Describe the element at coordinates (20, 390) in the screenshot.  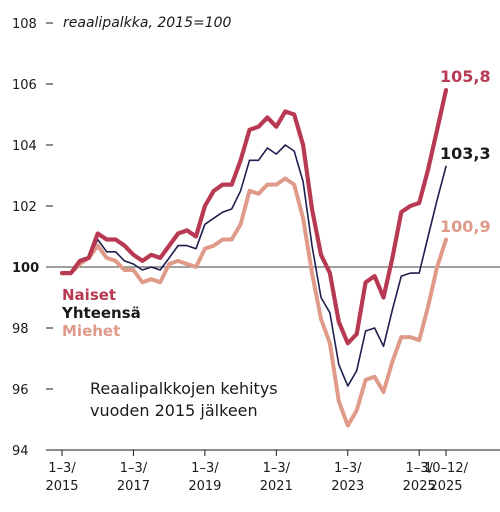
I see `y-tick-label: 96` at that location.